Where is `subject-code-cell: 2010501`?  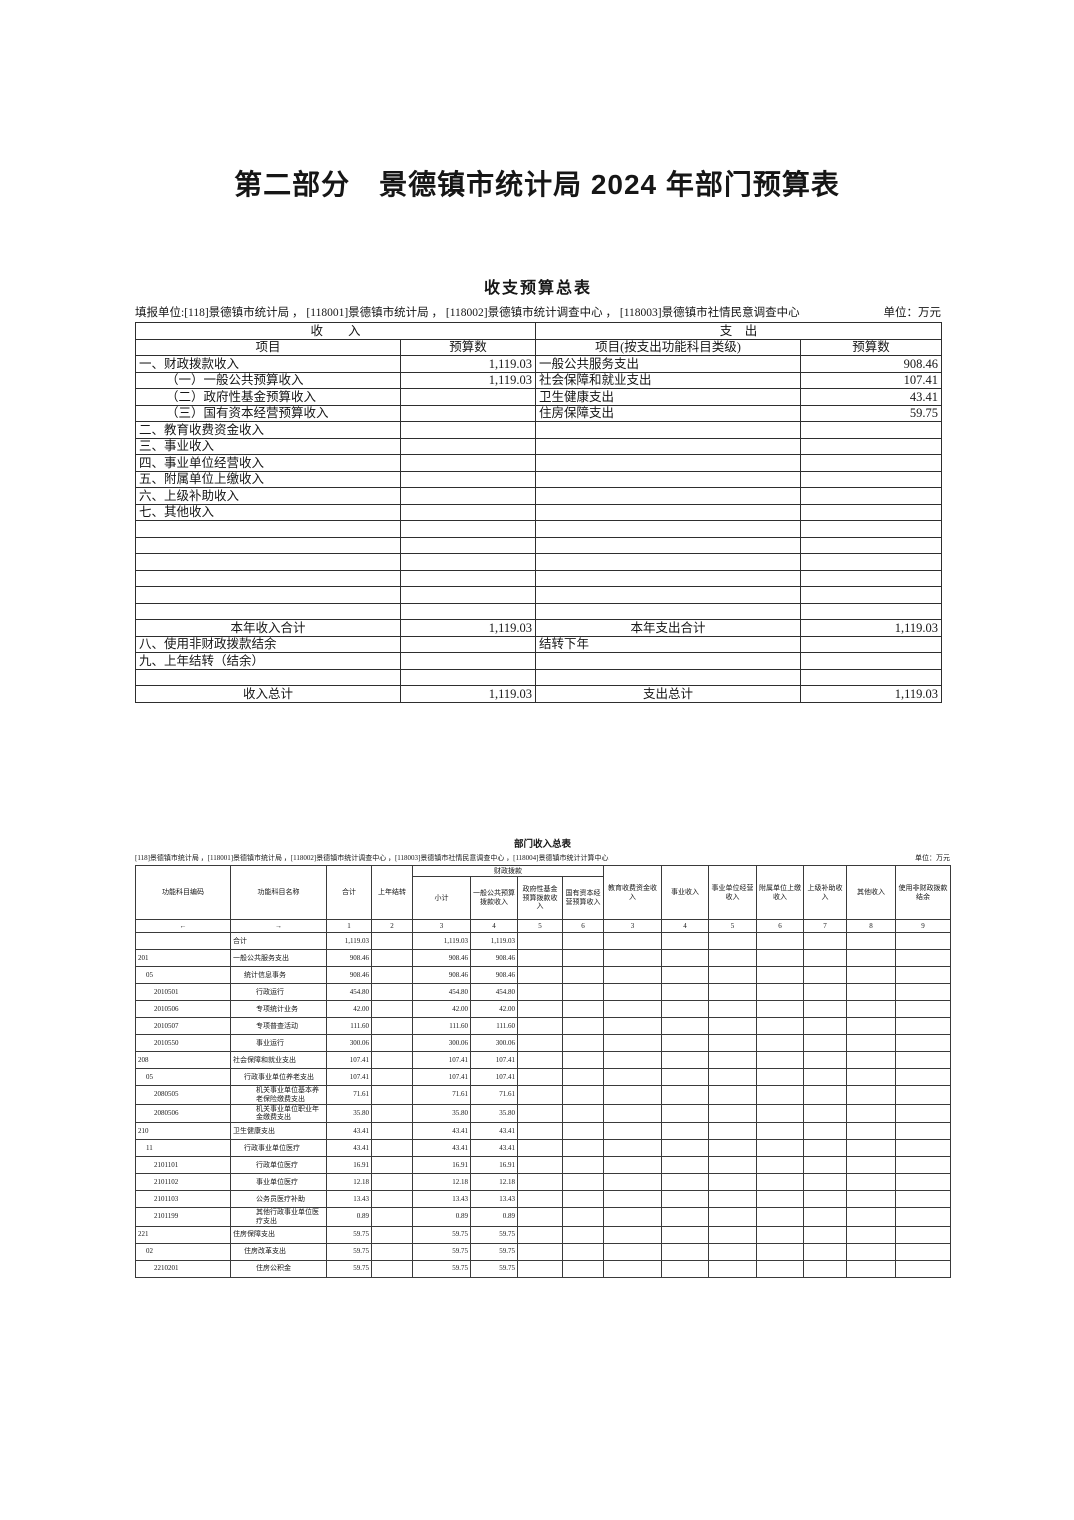 subject-code-cell: 2010501 is located at coordinates (183, 992).